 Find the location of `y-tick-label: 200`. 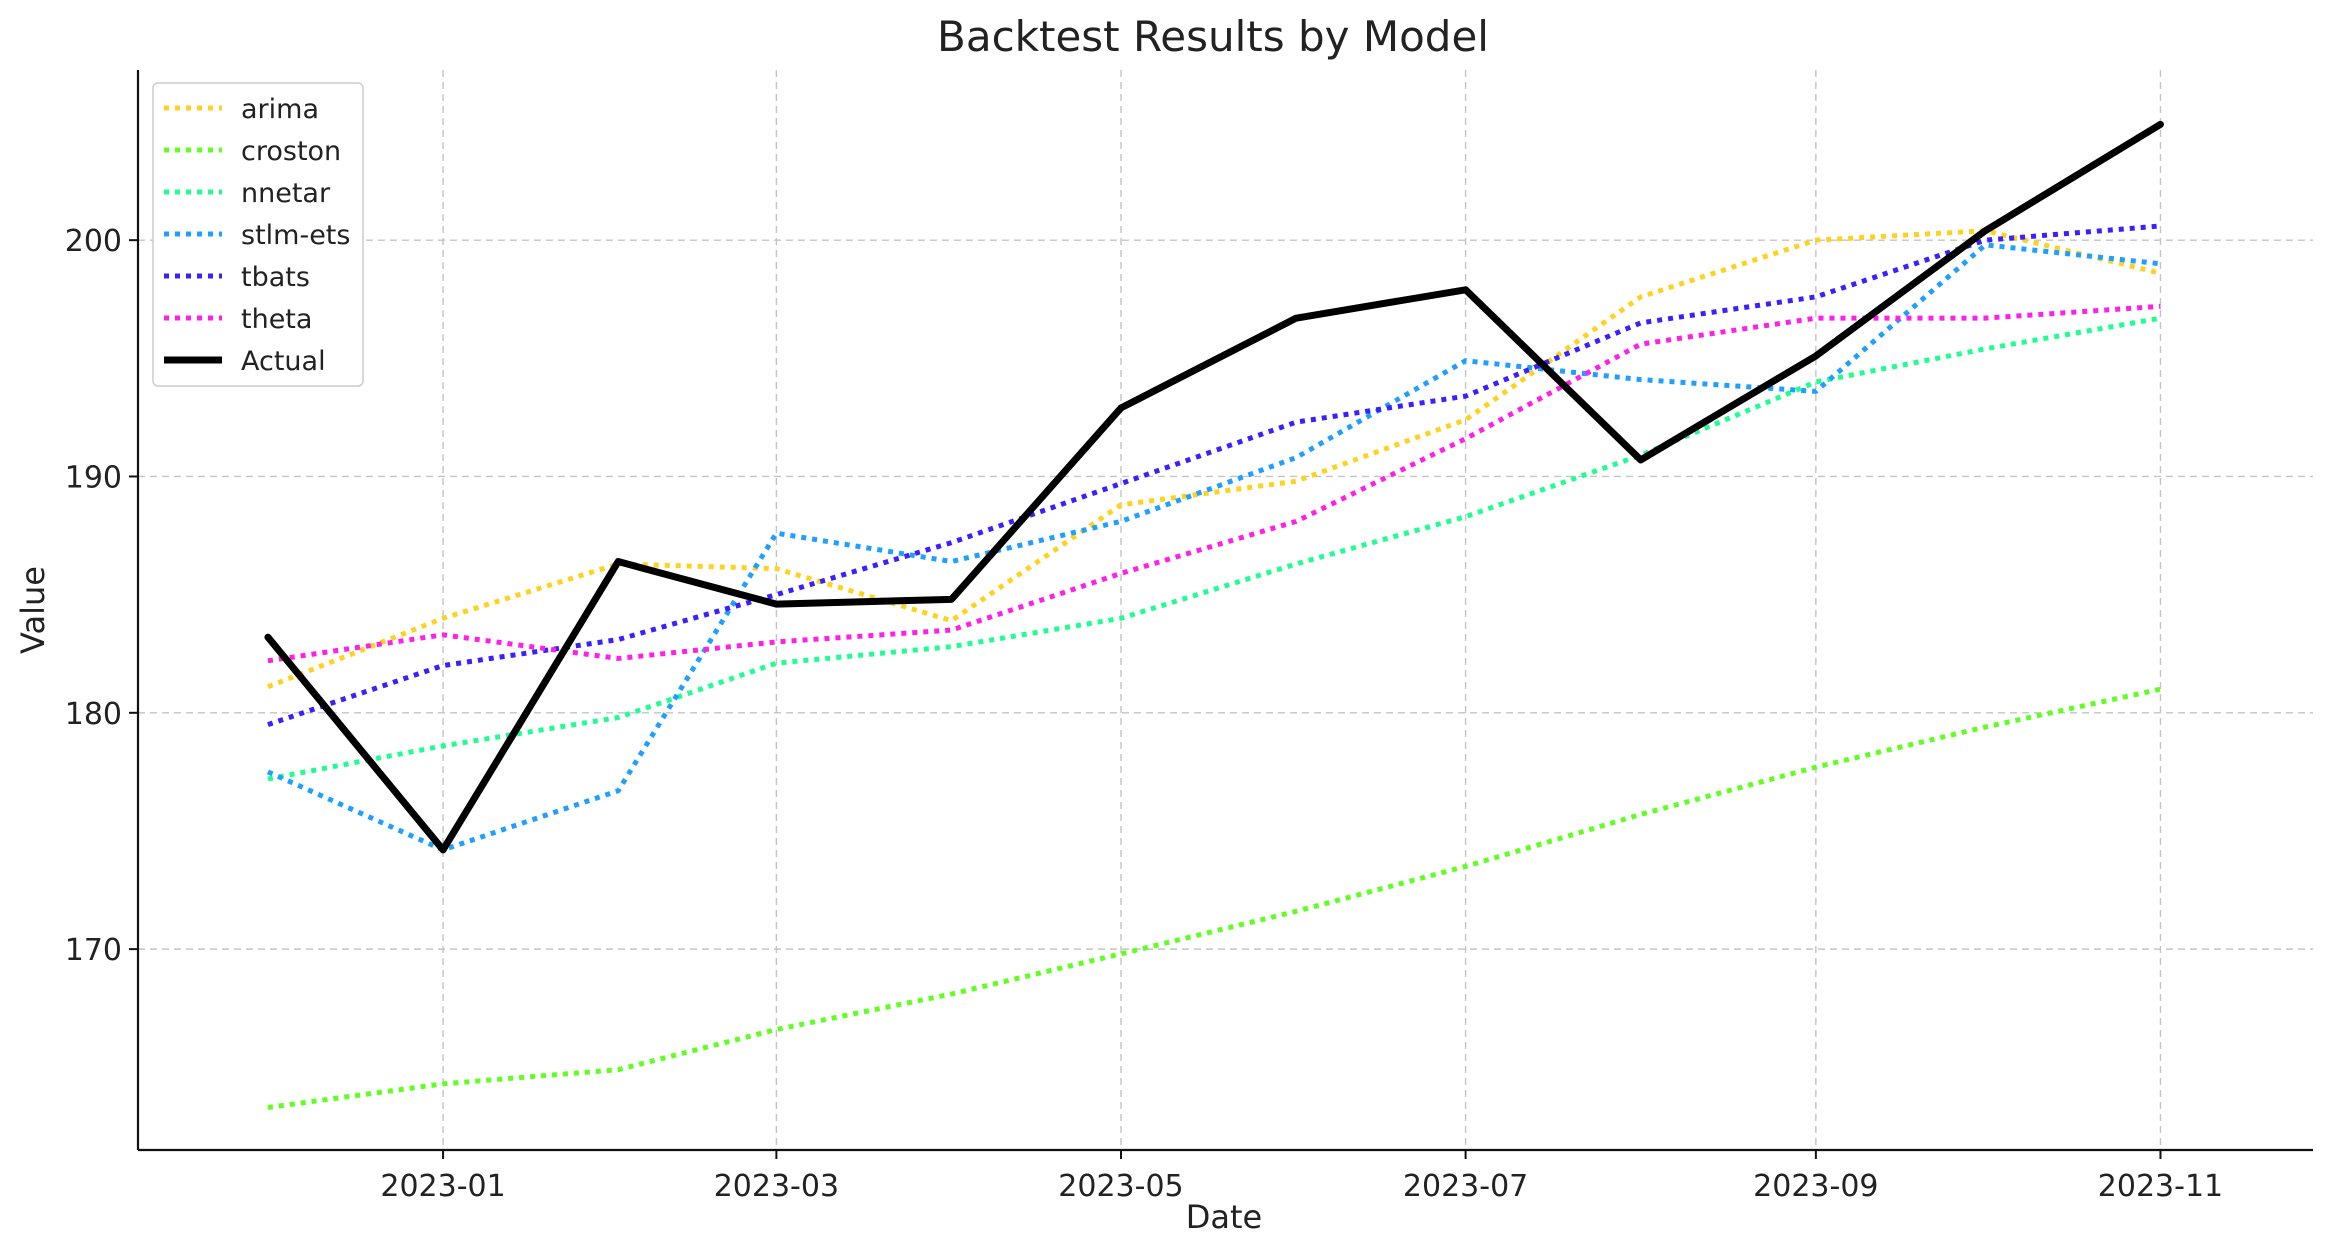

y-tick-label: 200 is located at coordinates (93, 241).